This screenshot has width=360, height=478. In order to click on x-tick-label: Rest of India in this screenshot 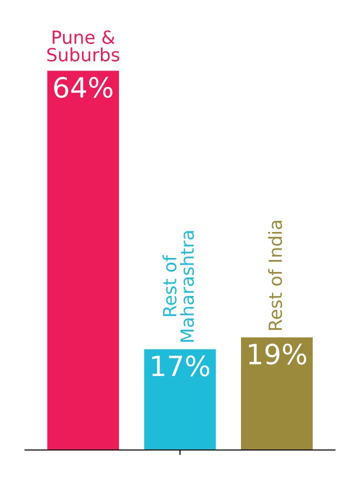, I will do `click(275, 275)`.